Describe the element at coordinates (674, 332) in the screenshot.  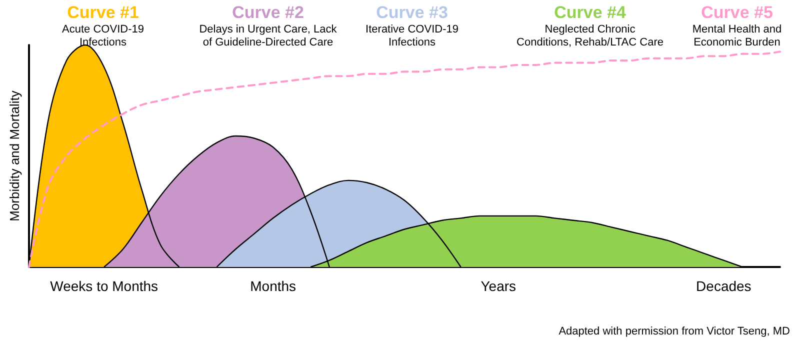
I see `text: Adapted with permission from Victor Tseng, MD` at that location.